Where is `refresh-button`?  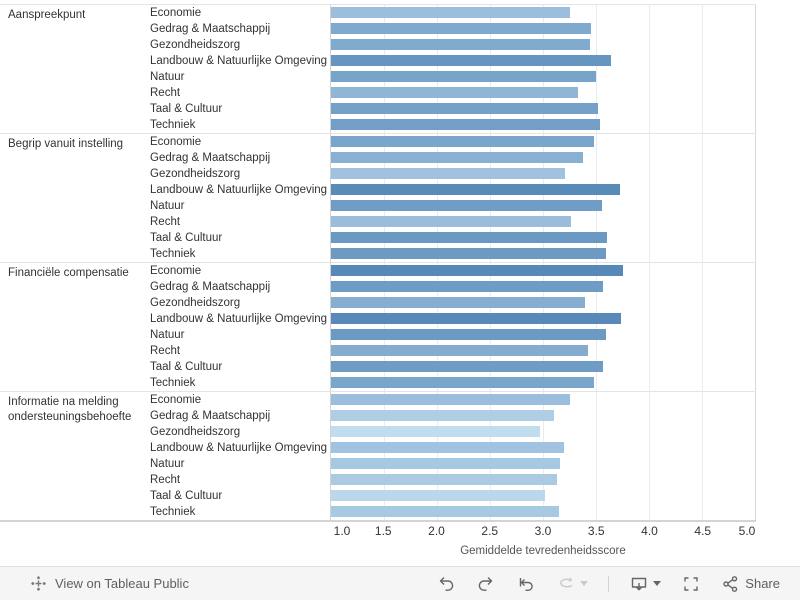
refresh-button is located at coordinates (572, 584).